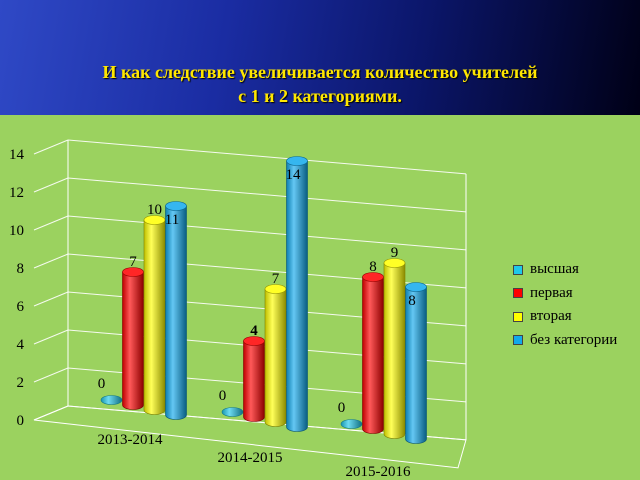 This screenshot has height=480, width=640. I want to click on data-label: 9, so click(395, 253).